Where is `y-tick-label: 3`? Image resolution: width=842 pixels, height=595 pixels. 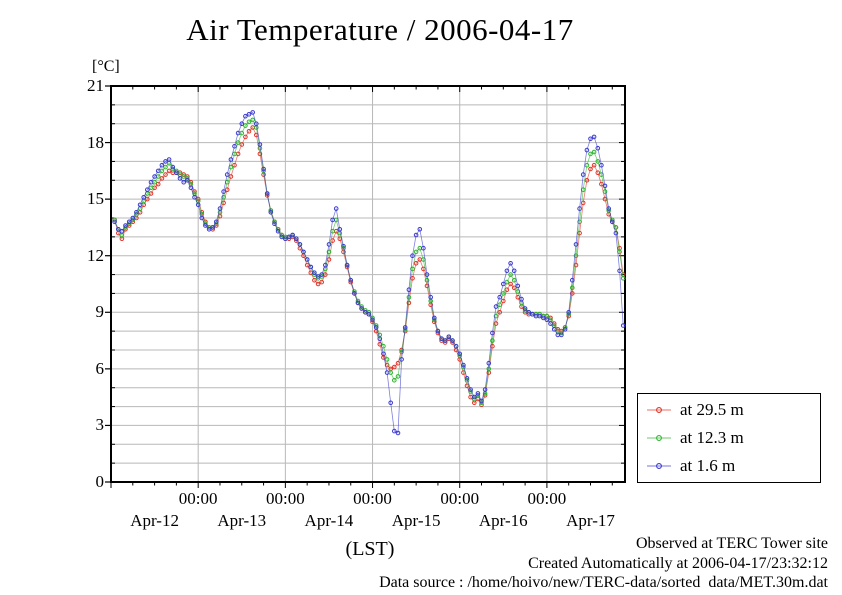 y-tick-label: 3 is located at coordinates (100, 425).